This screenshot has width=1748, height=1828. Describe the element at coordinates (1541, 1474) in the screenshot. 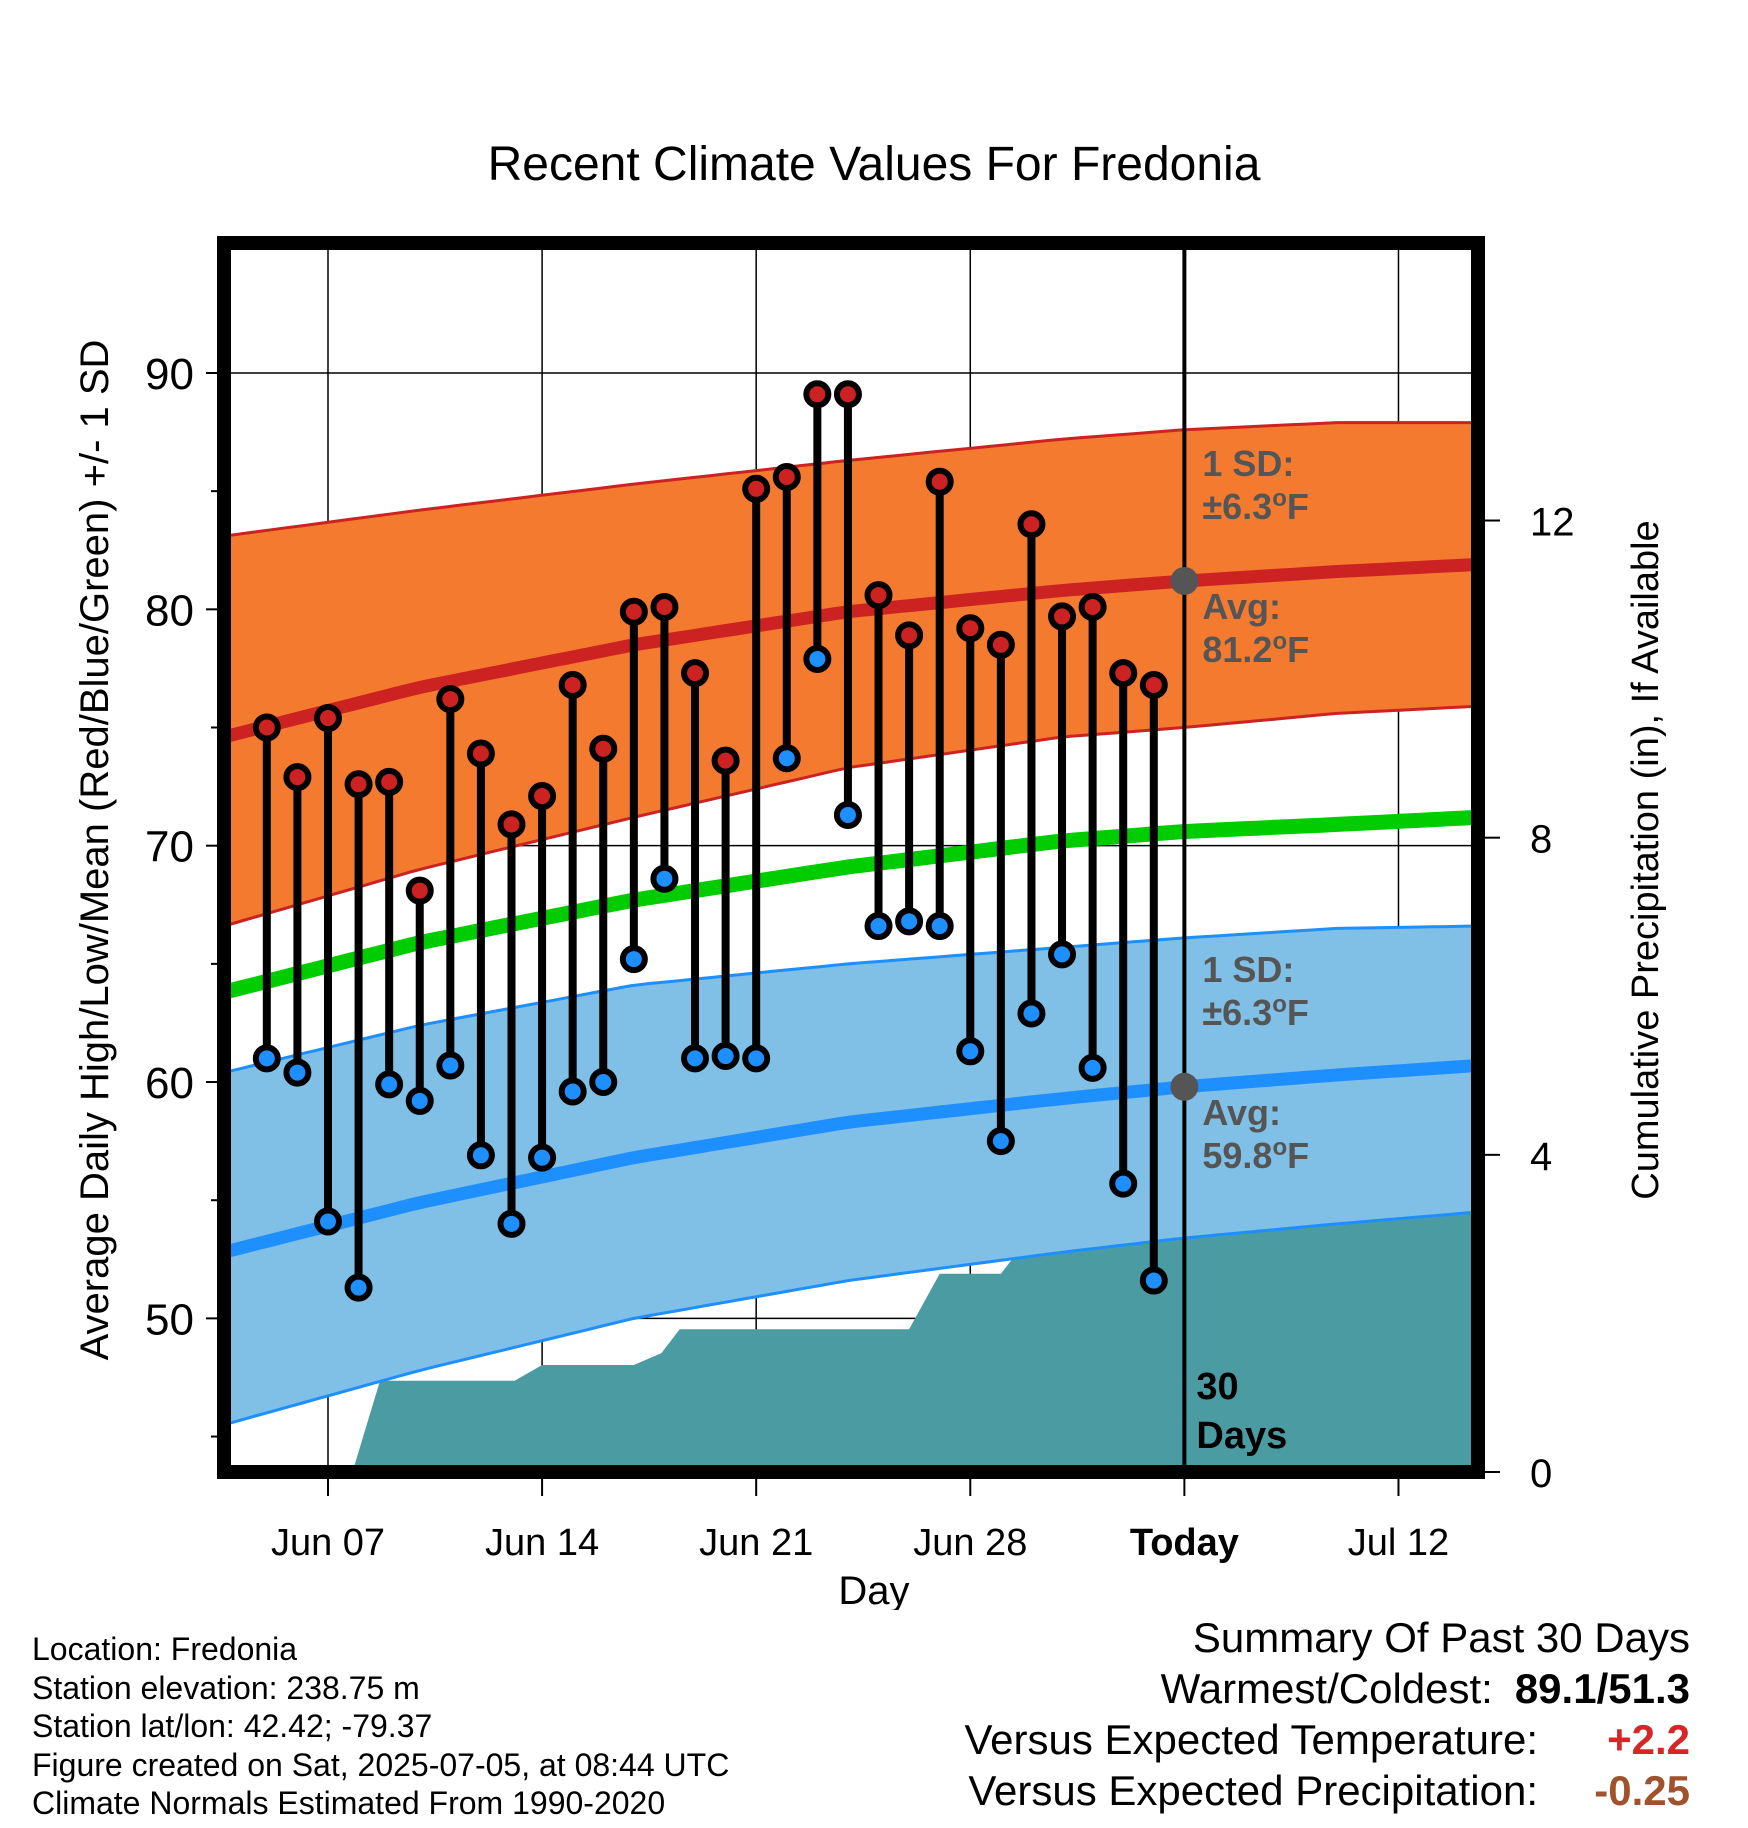

I see `y-tick-label-right: 0` at that location.